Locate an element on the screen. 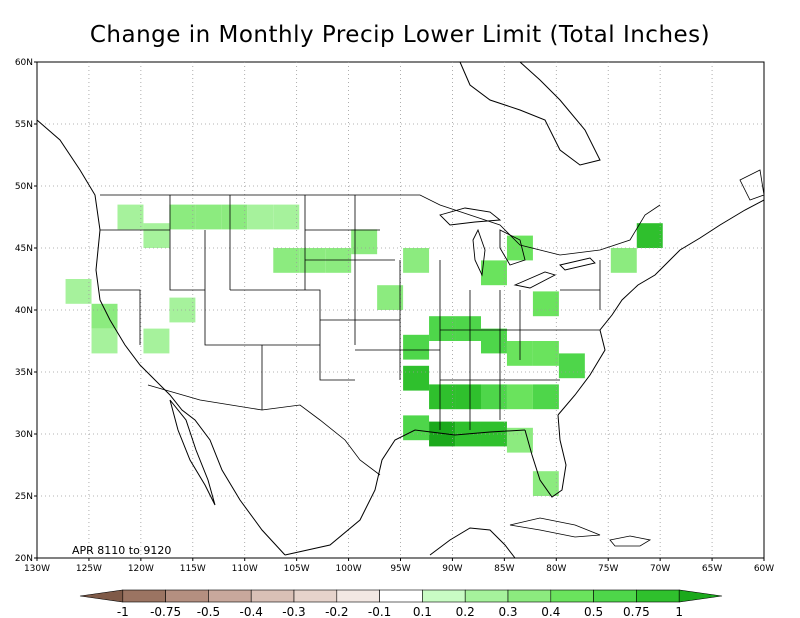 The image size is (800, 618). lake-superior is located at coordinates (470, 216).